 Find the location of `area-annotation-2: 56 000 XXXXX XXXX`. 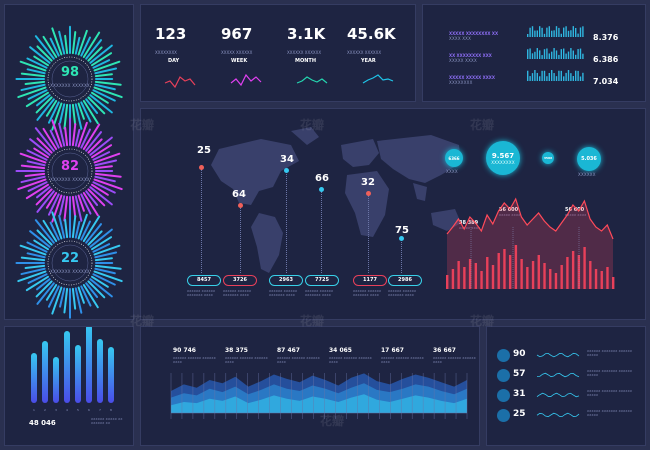

area-annotation-2: 56 000 XXXXX XXXX is located at coordinates (509, 212).